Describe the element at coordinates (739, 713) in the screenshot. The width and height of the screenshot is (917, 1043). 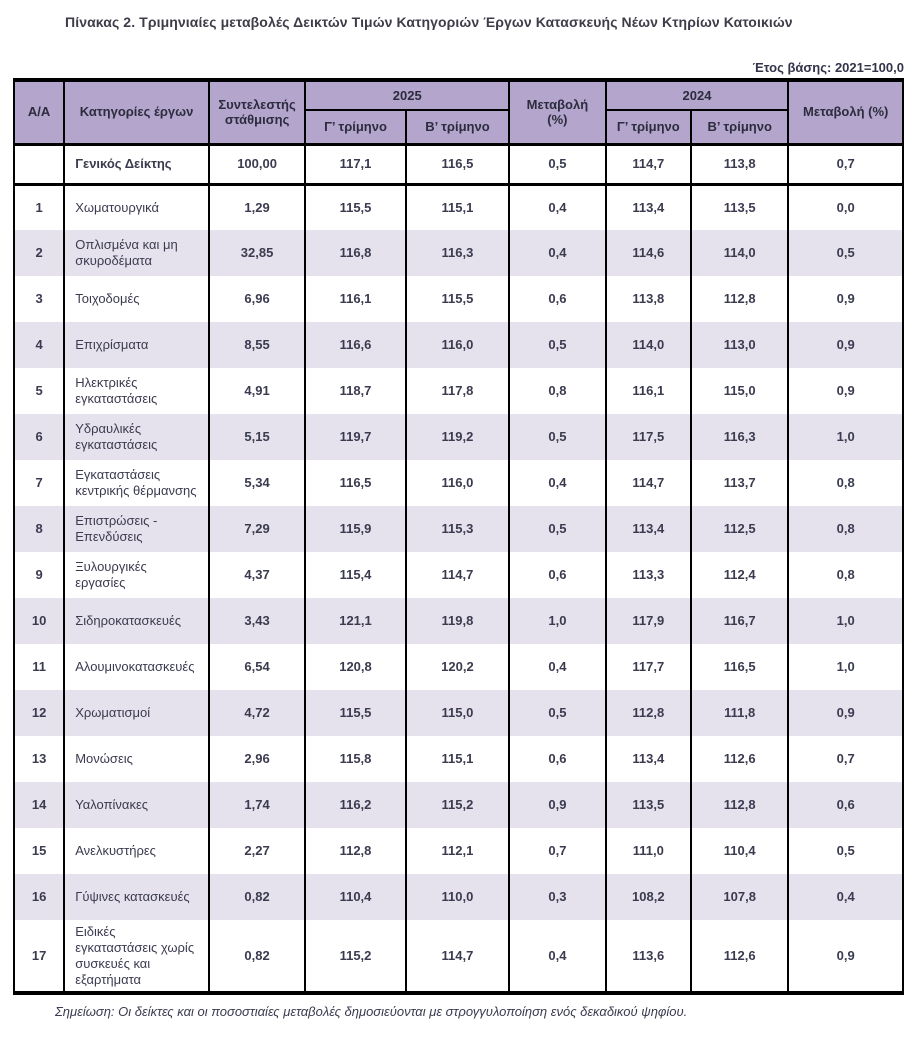
I see `q2-2024-cell: 111,8` at that location.